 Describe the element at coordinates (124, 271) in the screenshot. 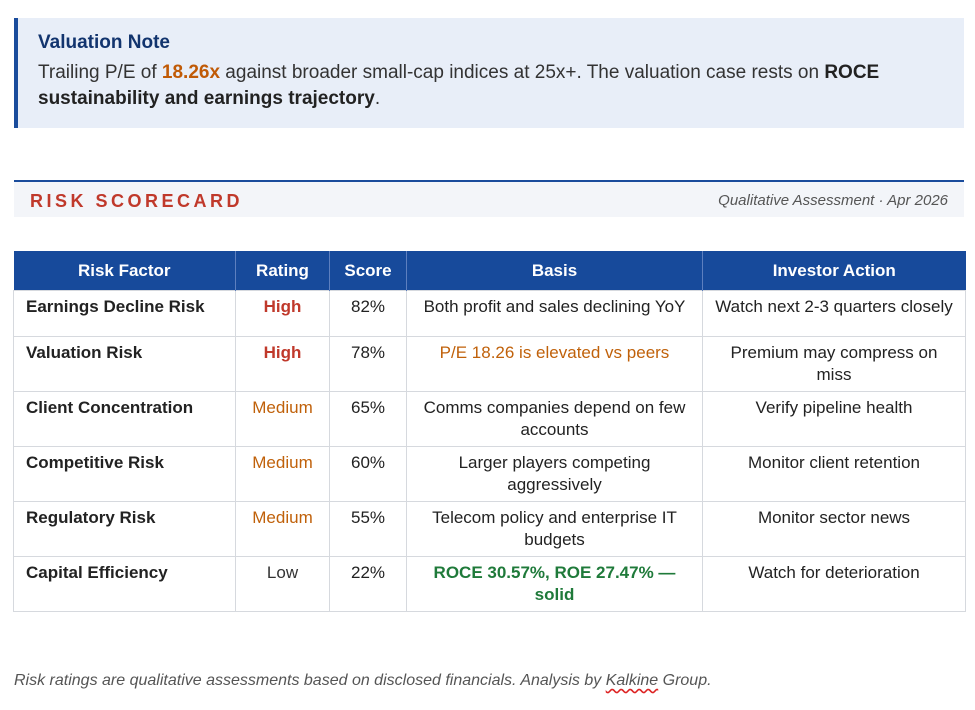

I see `header-risk-factor: Risk Factor` at that location.